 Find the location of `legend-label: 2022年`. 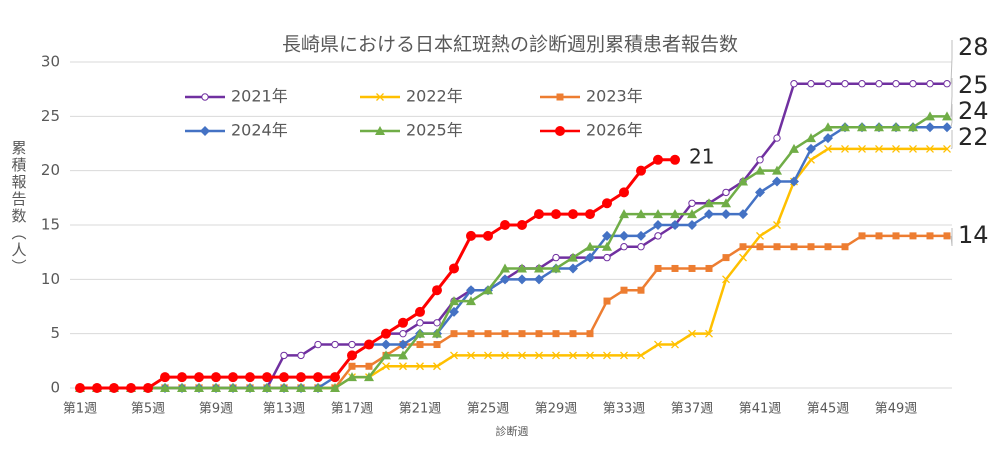

legend-label: 2022年 is located at coordinates (434, 96).